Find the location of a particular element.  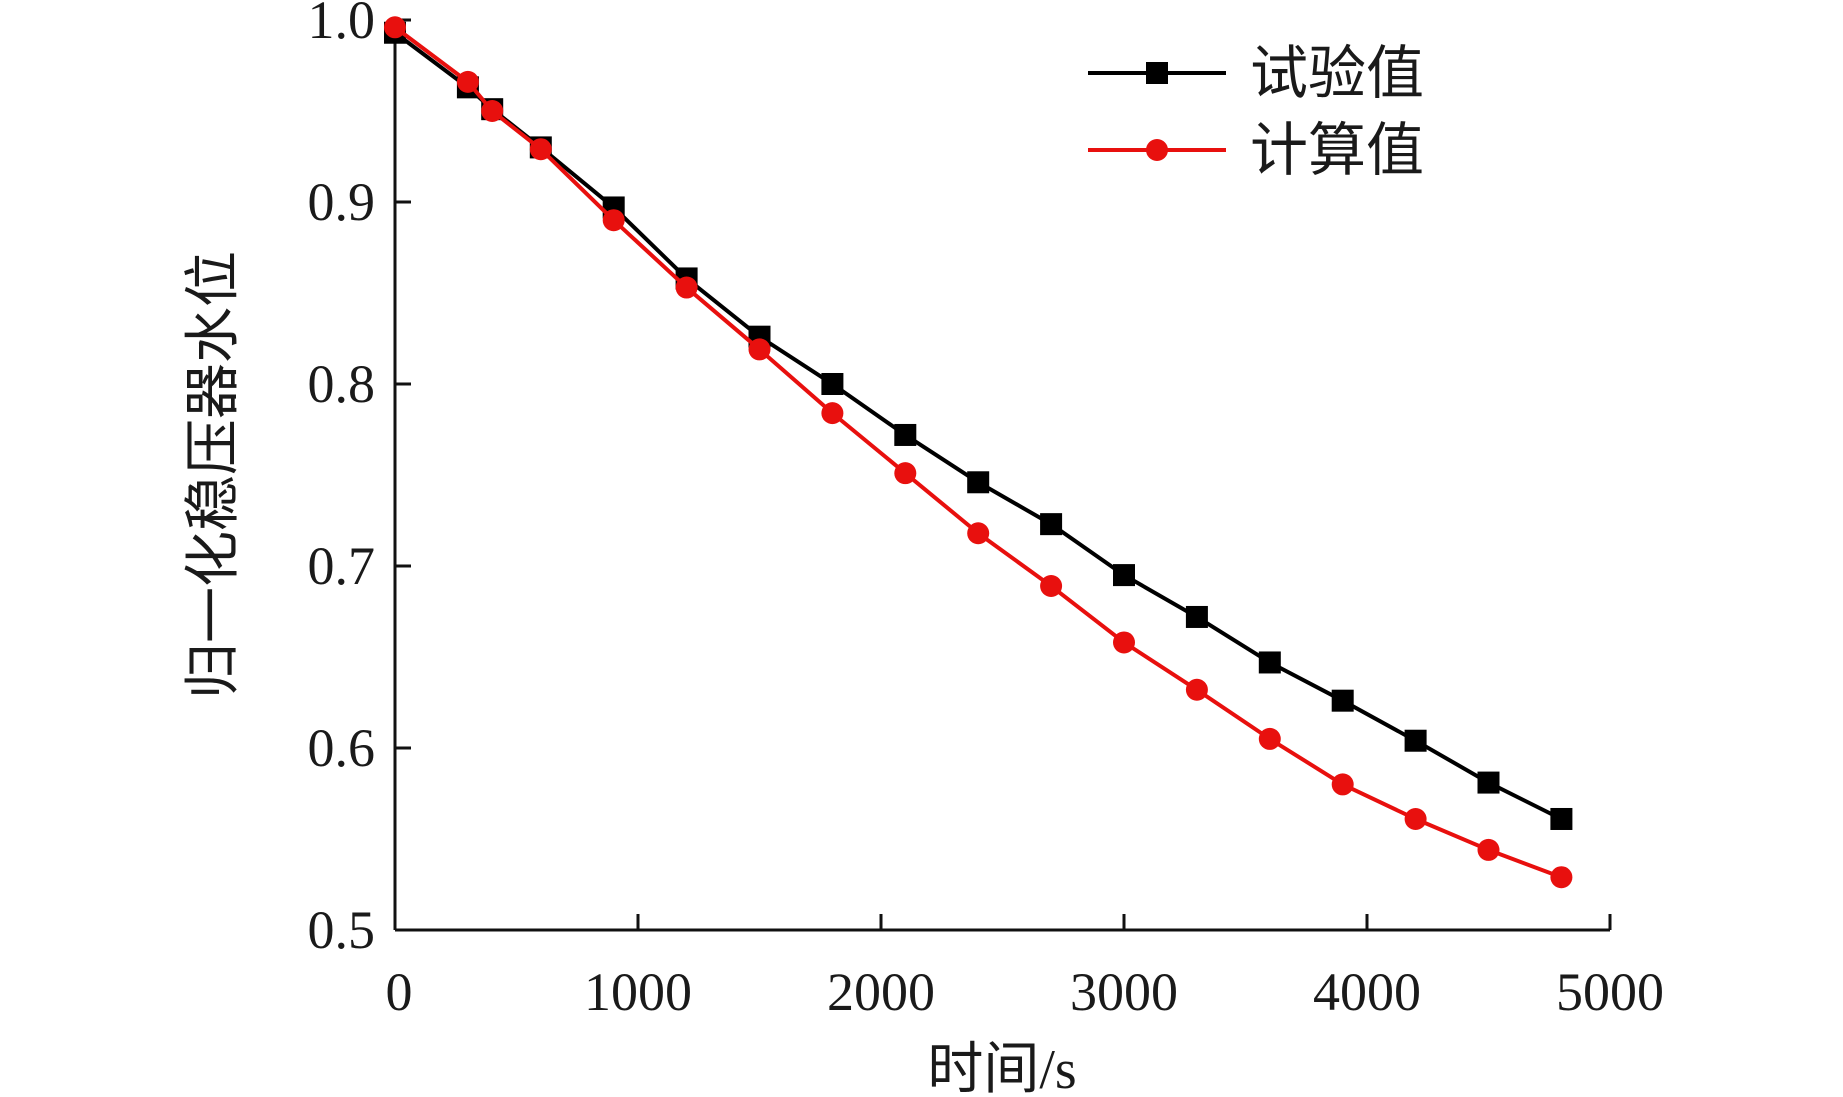

legend-marker-circle is located at coordinates (1157, 150).